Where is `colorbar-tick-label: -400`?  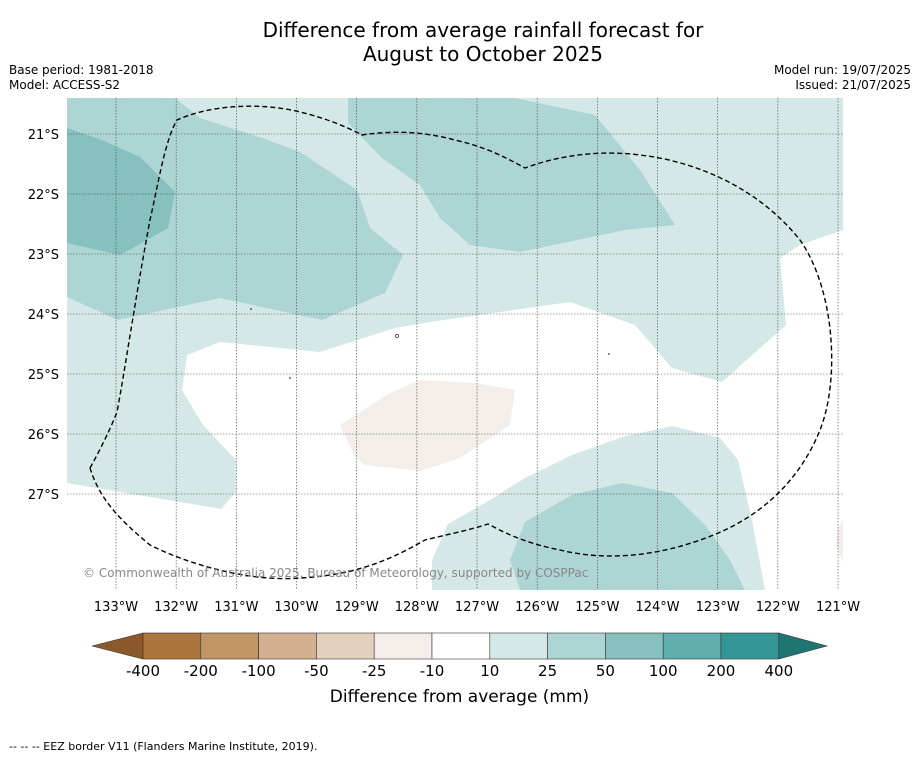 colorbar-tick-label: -400 is located at coordinates (143, 671).